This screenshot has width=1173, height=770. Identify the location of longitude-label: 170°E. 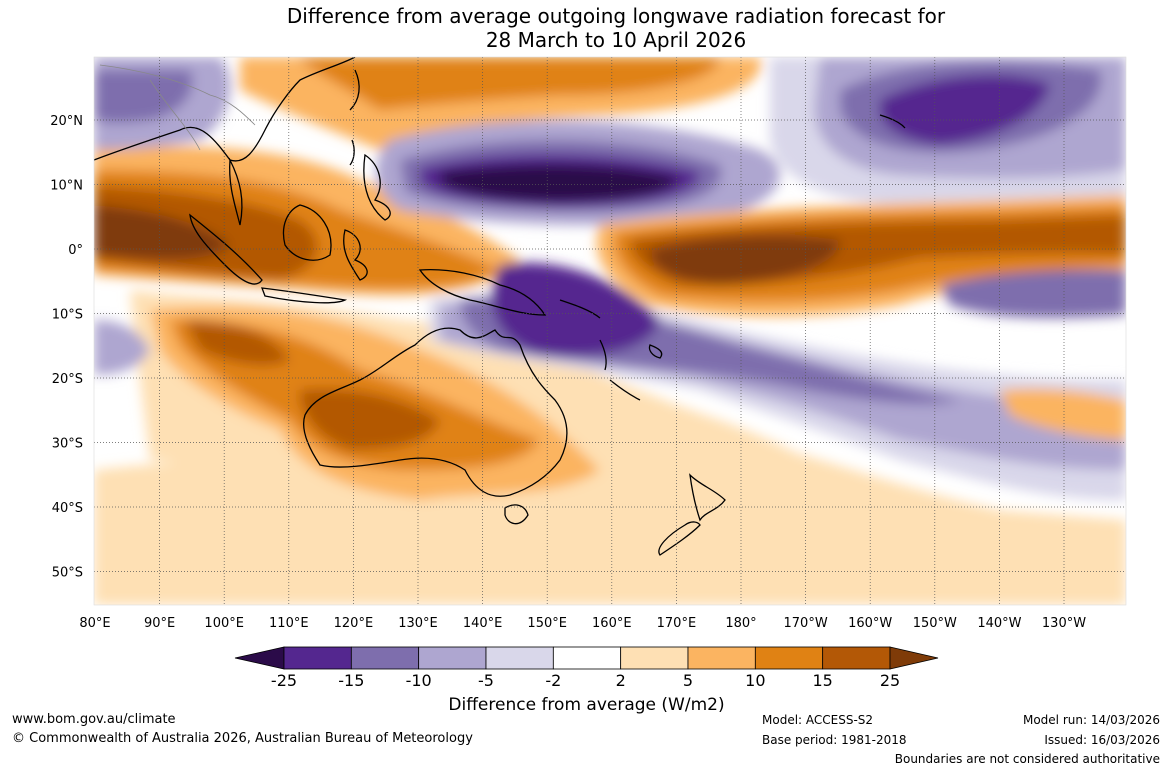
(677, 623).